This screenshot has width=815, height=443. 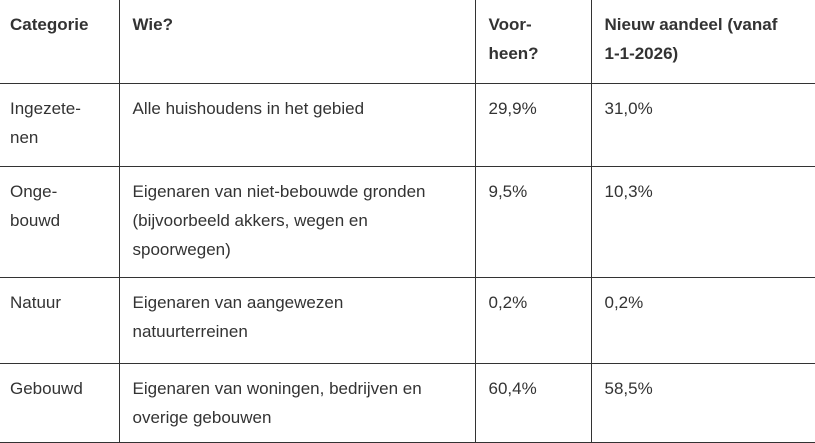 What do you see at coordinates (60, 403) in the screenshot?
I see `cell-categorie: Gebouwd` at bounding box center [60, 403].